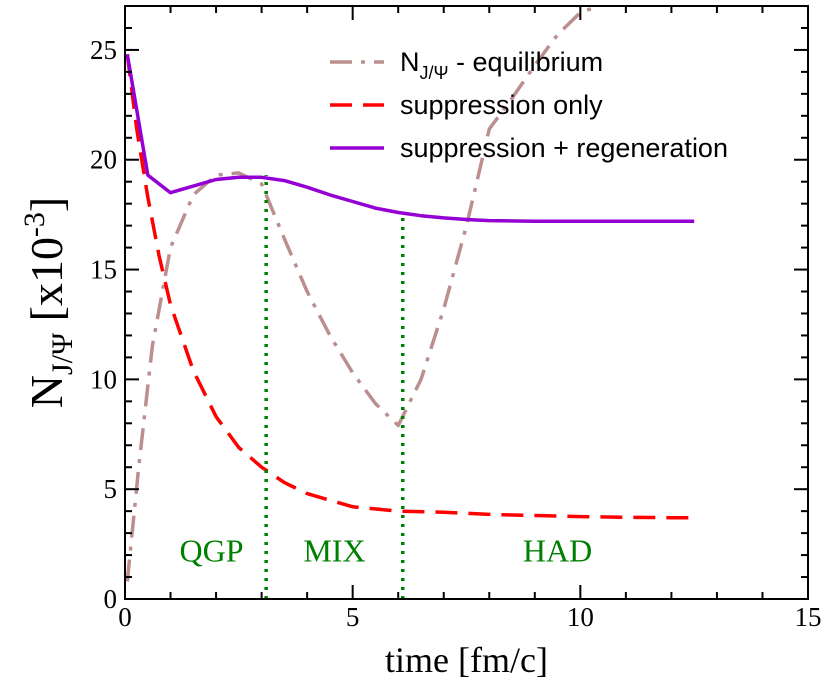 This screenshot has width=824, height=681. What do you see at coordinates (103, 270) in the screenshot?
I see `y-tick-label: 15` at bounding box center [103, 270].